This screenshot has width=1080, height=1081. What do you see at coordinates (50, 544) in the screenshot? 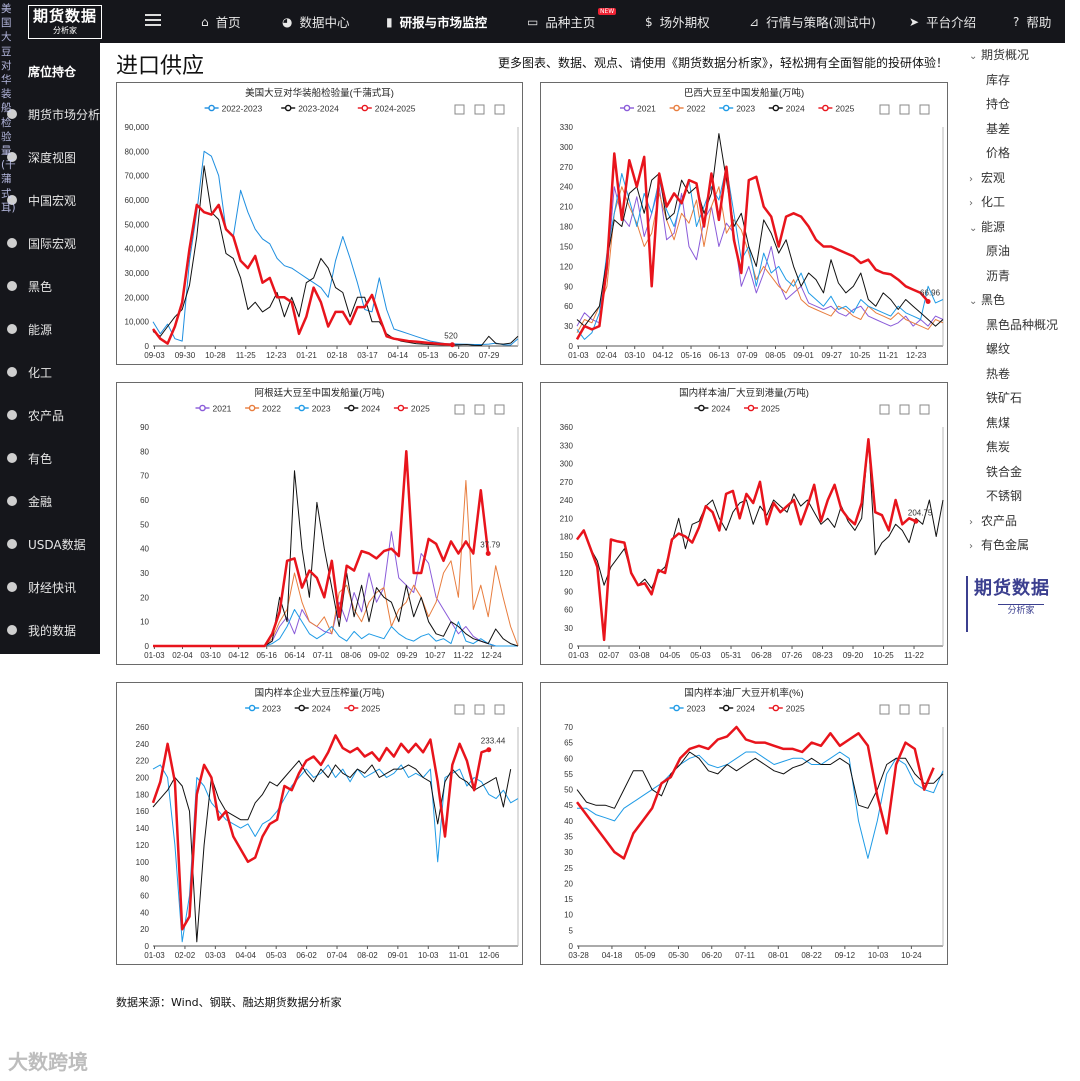
I see `sidebar-item-usda: USDA数据` at bounding box center [50, 544].